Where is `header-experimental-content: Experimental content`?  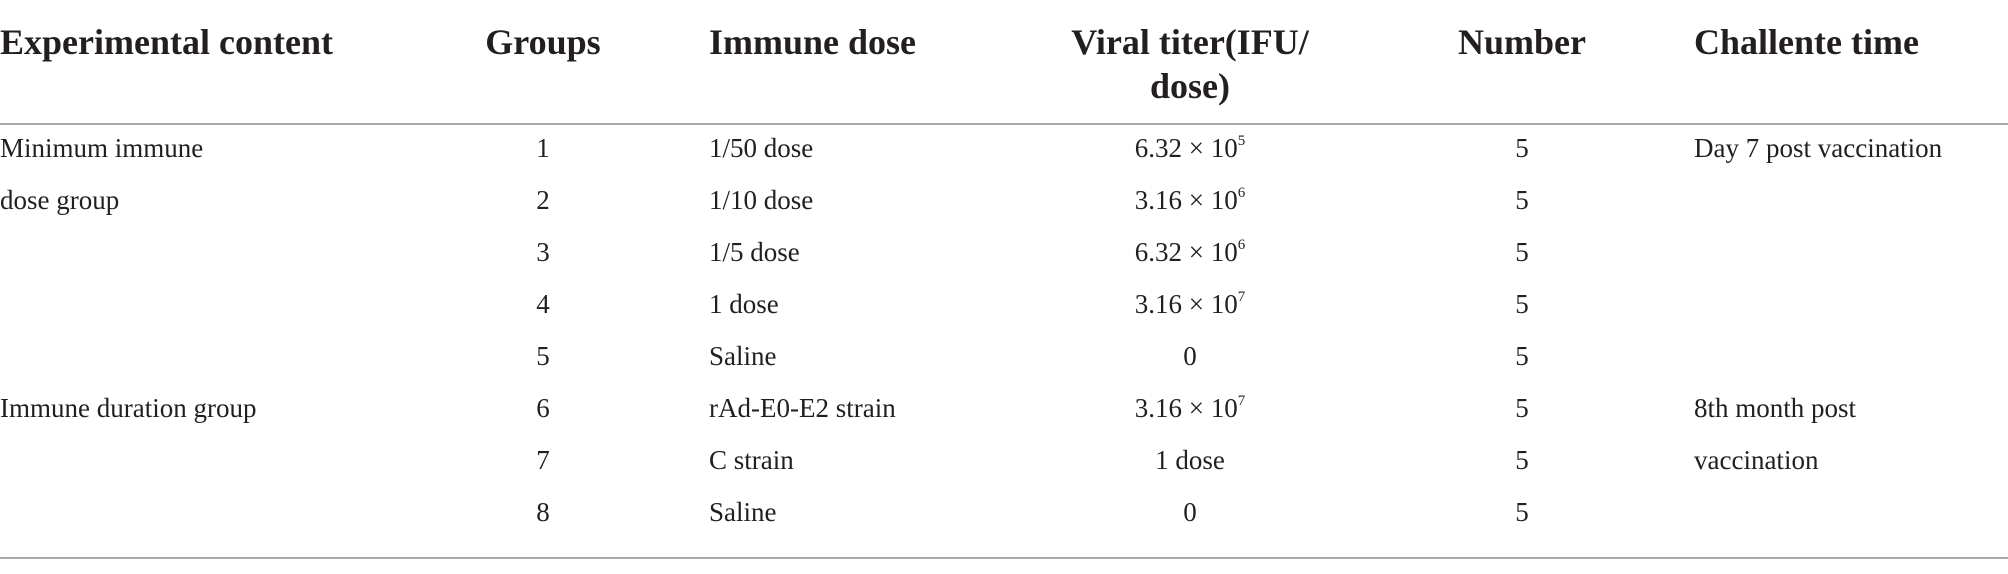 header-experimental-content: Experimental content is located at coordinates (166, 42).